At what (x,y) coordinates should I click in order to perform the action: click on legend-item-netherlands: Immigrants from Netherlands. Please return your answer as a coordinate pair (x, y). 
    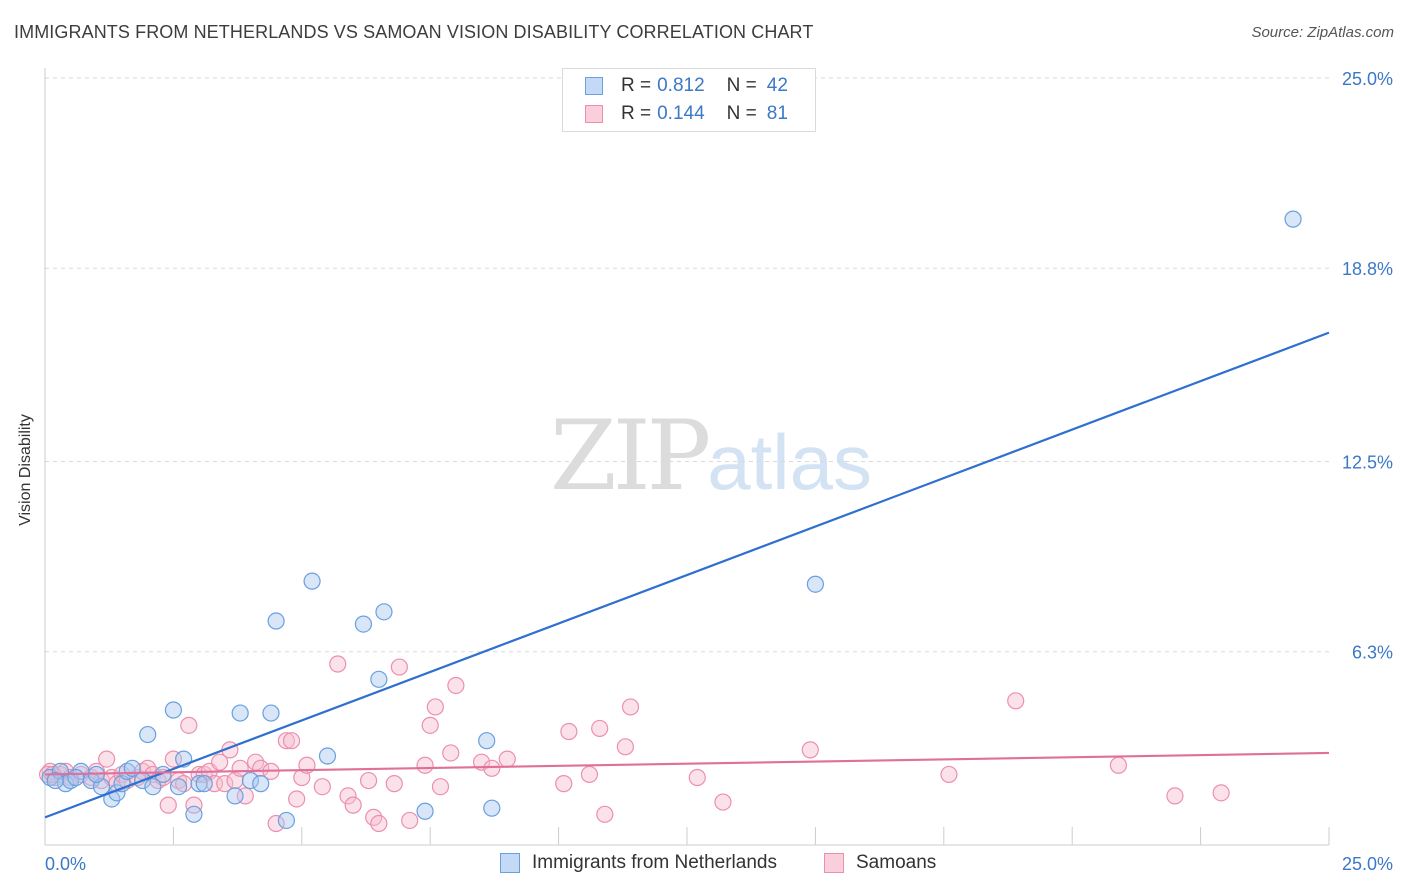
    Looking at the image, I should click on (638, 863).